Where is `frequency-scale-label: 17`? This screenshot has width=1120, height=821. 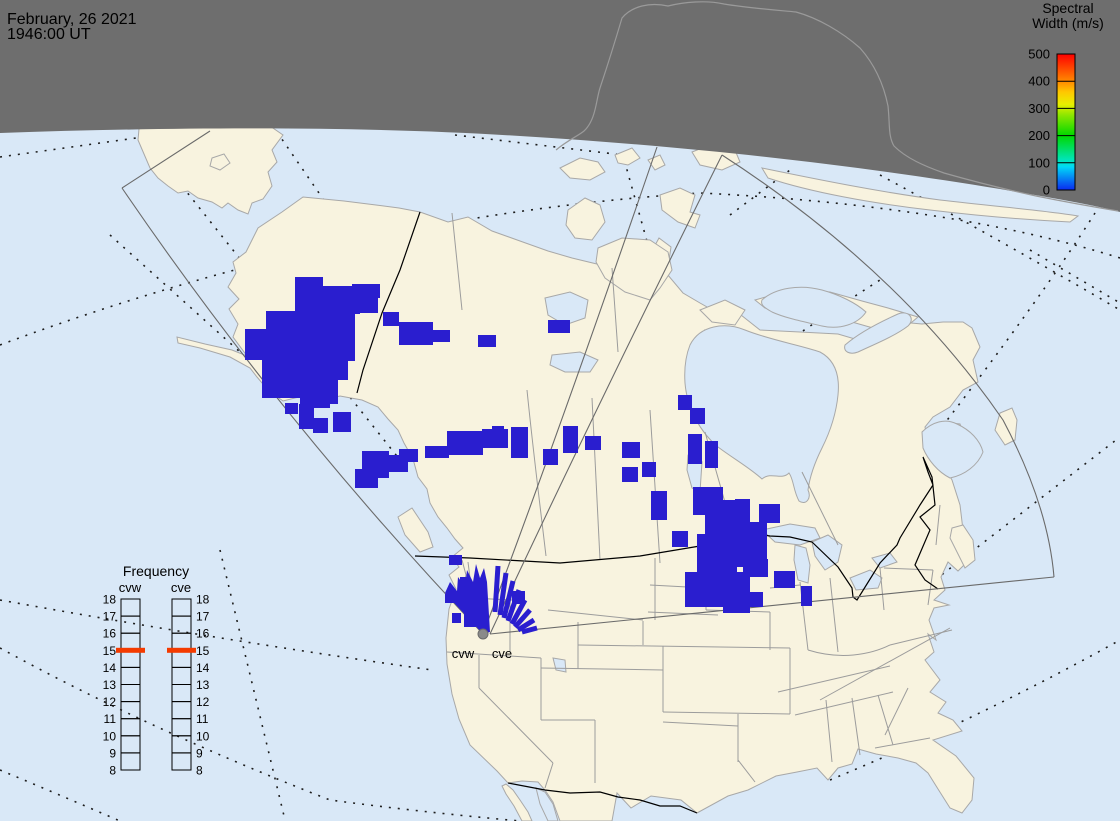 frequency-scale-label: 17 is located at coordinates (203, 617).